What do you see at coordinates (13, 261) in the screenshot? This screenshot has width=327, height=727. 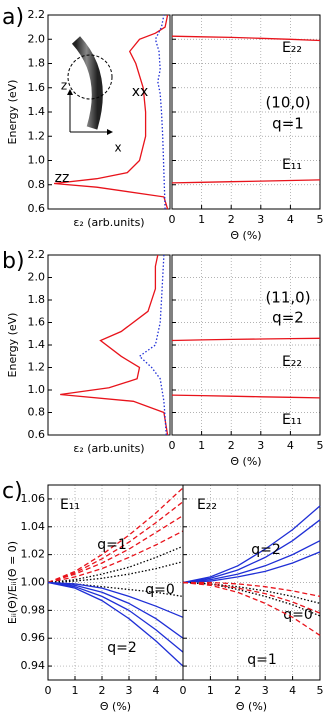 I see `panel-label: b)` at bounding box center [13, 261].